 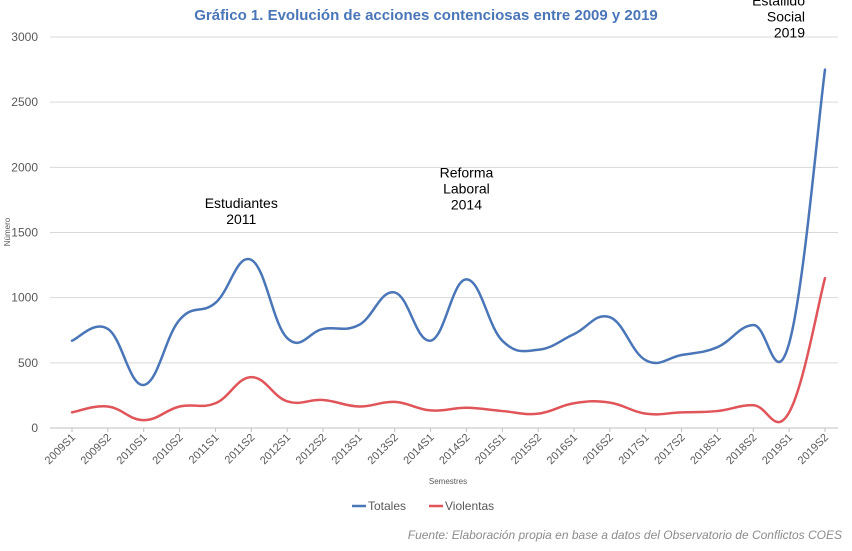 What do you see at coordinates (7, 231) in the screenshot?
I see `y-axis-label: Número` at bounding box center [7, 231].